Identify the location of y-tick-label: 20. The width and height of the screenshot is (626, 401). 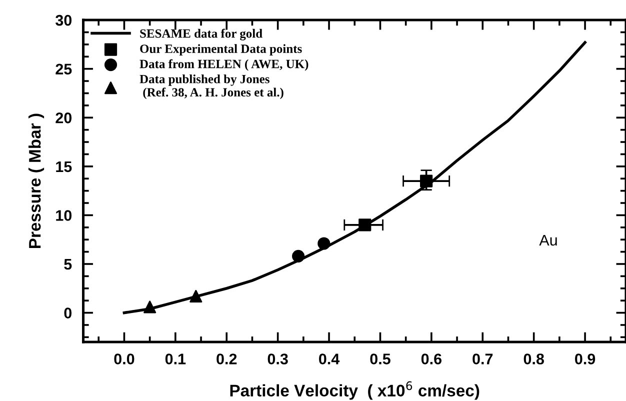
(64, 118).